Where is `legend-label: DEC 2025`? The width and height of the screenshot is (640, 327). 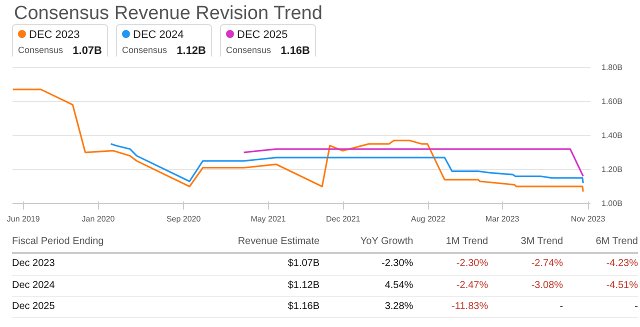 legend-label: DEC 2025 is located at coordinates (262, 35).